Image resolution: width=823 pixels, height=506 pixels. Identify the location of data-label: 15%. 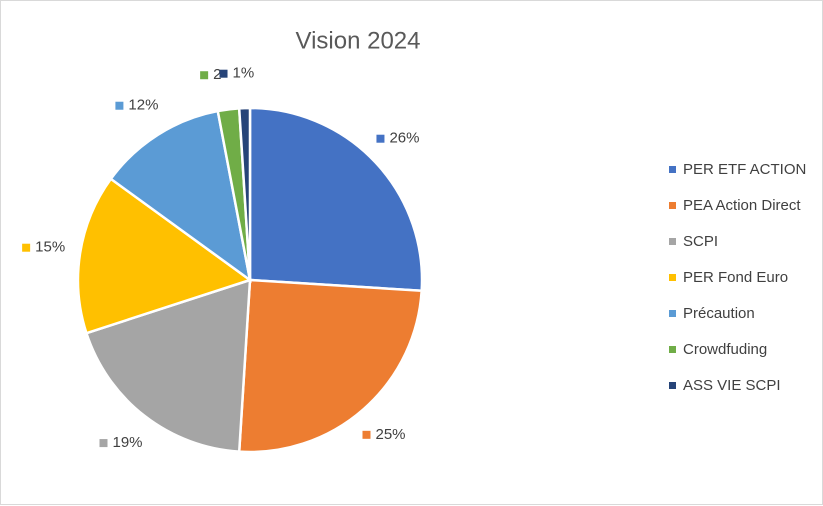
(50, 247).